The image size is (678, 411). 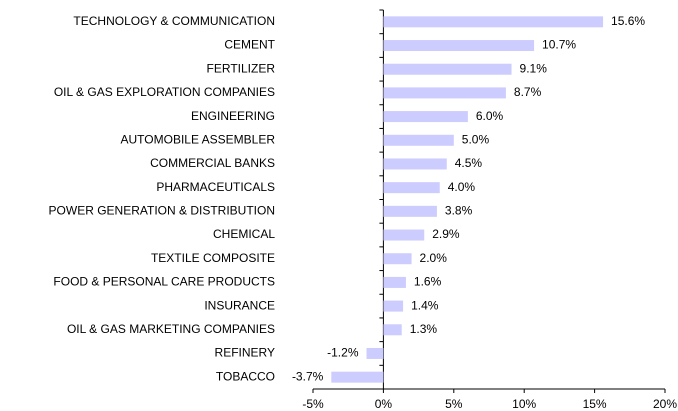 I want to click on category-label: FERTILIZER, so click(x=241, y=68).